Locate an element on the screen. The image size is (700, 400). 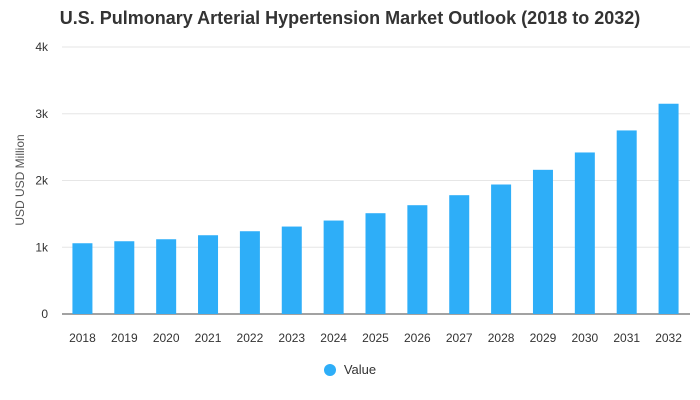
x-tick-label: 2032 is located at coordinates (668, 338).